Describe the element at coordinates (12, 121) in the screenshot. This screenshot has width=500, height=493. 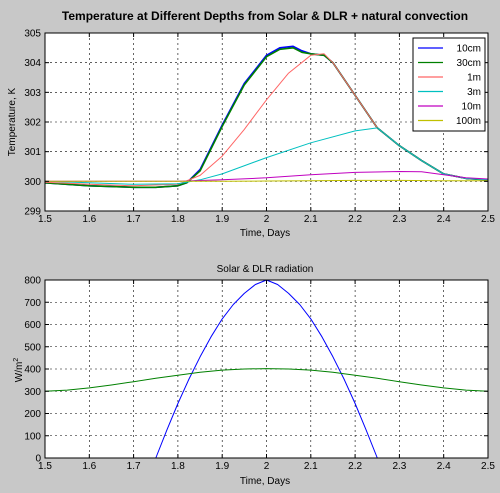
I see `top-y-axis-label: Temperature, K` at that location.